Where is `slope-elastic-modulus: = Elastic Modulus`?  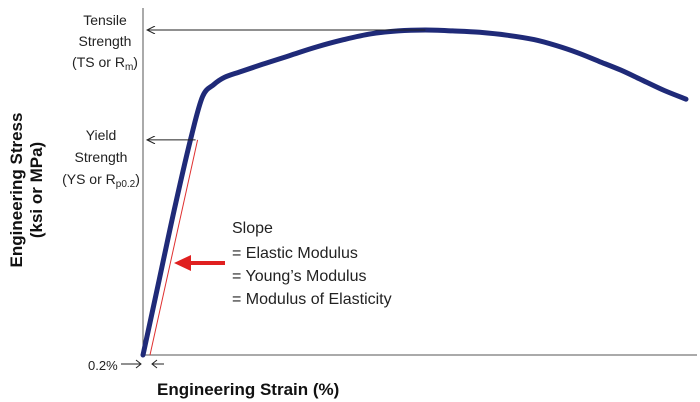 slope-elastic-modulus: = Elastic Modulus is located at coordinates (295, 253).